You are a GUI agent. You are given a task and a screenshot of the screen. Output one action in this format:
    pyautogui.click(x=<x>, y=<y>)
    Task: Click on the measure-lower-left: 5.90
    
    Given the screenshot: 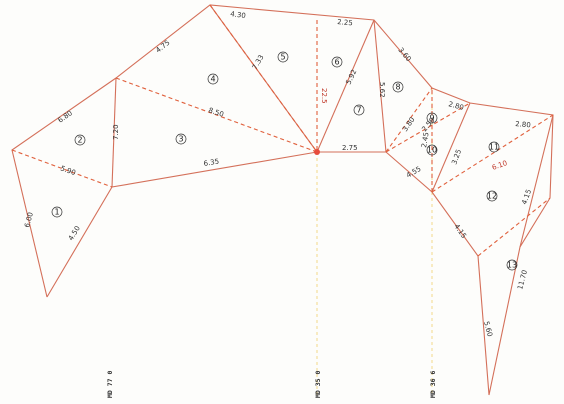 What is the action you would take?
    pyautogui.click(x=67, y=170)
    